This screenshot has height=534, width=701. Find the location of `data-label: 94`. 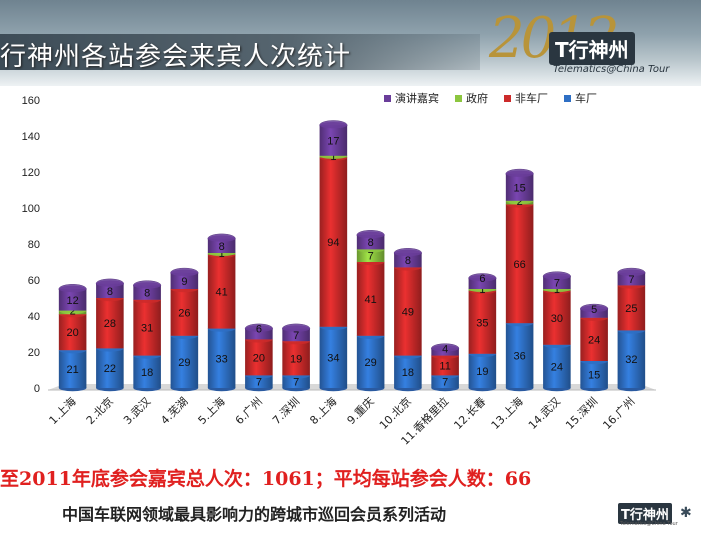

data-label: 94 is located at coordinates (333, 243).